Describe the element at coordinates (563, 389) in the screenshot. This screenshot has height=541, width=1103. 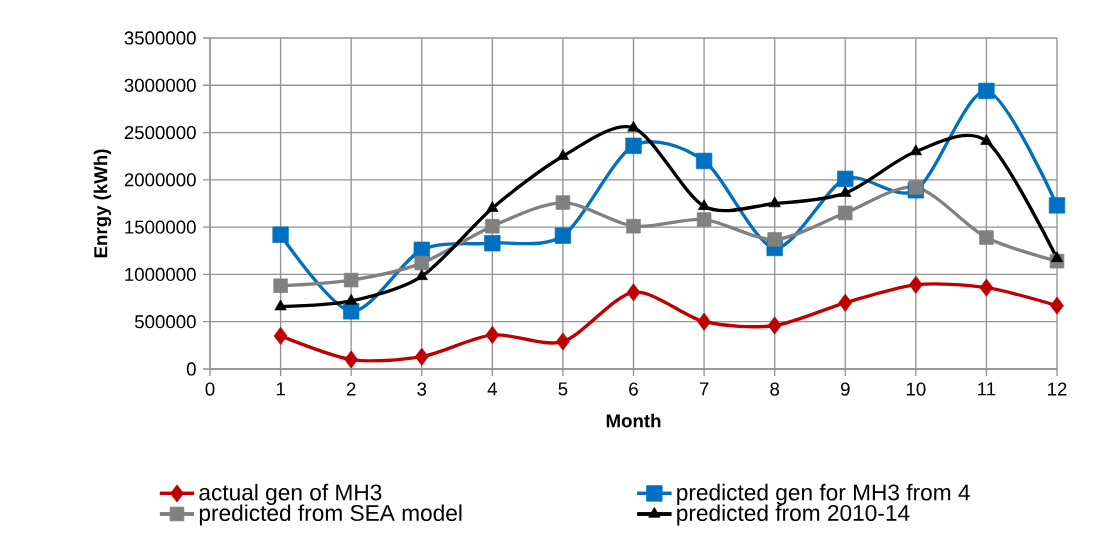
I see `x-tick-label: 5` at that location.